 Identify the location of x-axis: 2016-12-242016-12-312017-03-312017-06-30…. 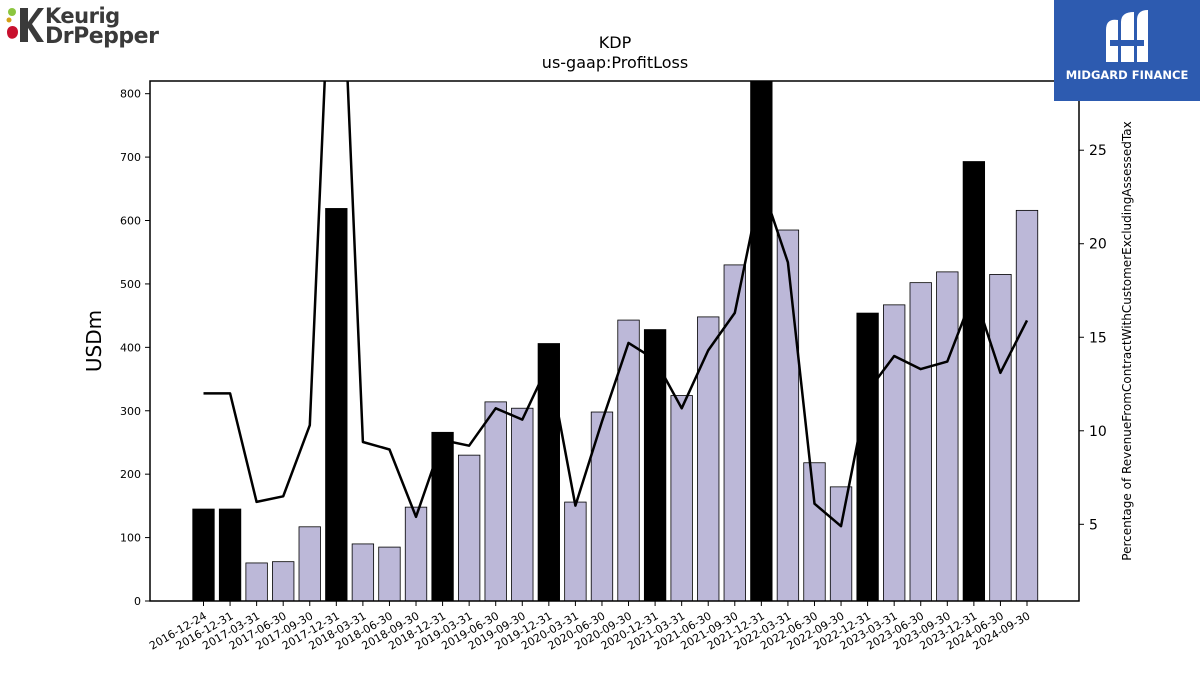
(590, 627).